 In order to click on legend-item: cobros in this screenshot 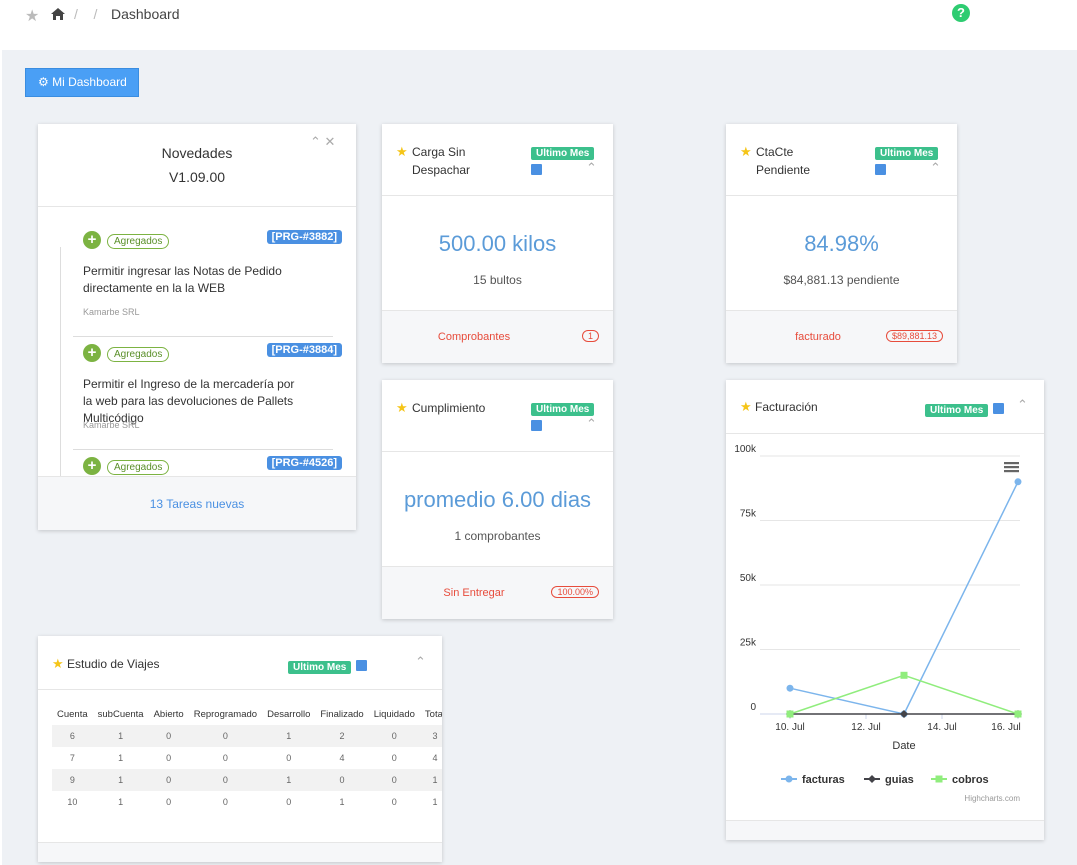, I will do `click(960, 780)`.